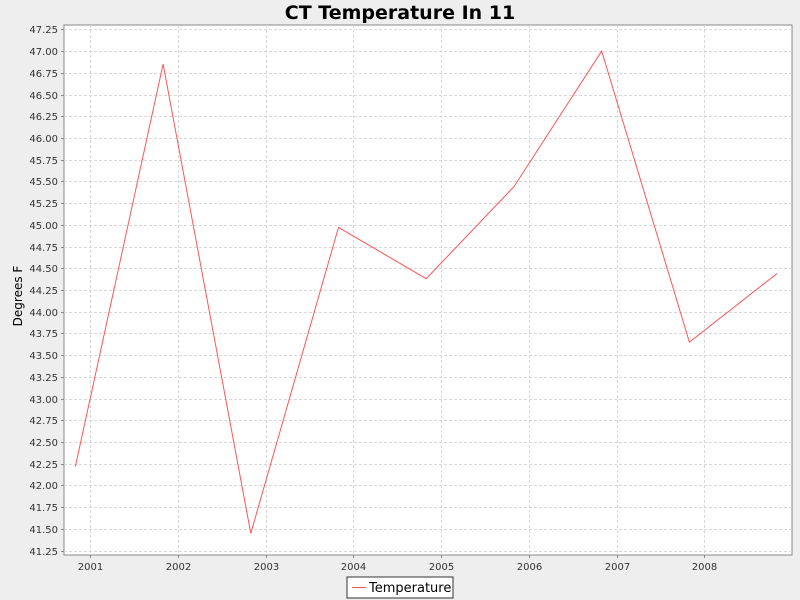 Image resolution: width=800 pixels, height=600 pixels. Describe the element at coordinates (409, 588) in the screenshot. I see `legend-label: Temperature` at that location.